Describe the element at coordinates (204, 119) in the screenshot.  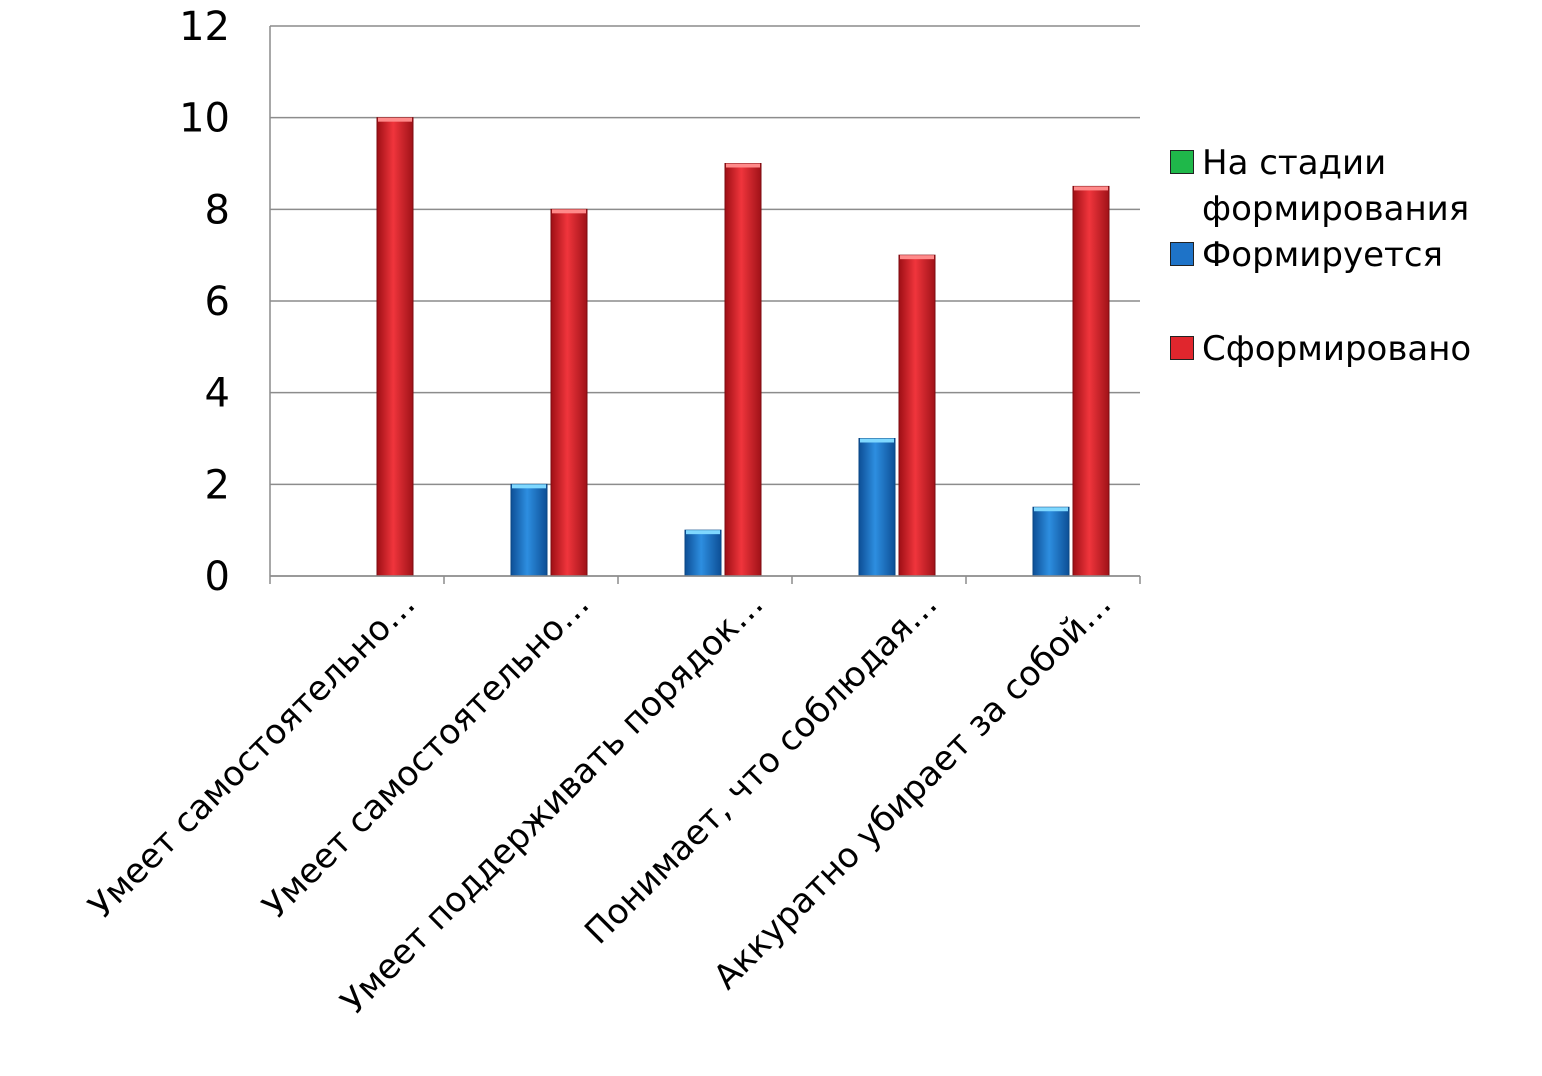
I see `y-tick-label: 10` at that location.